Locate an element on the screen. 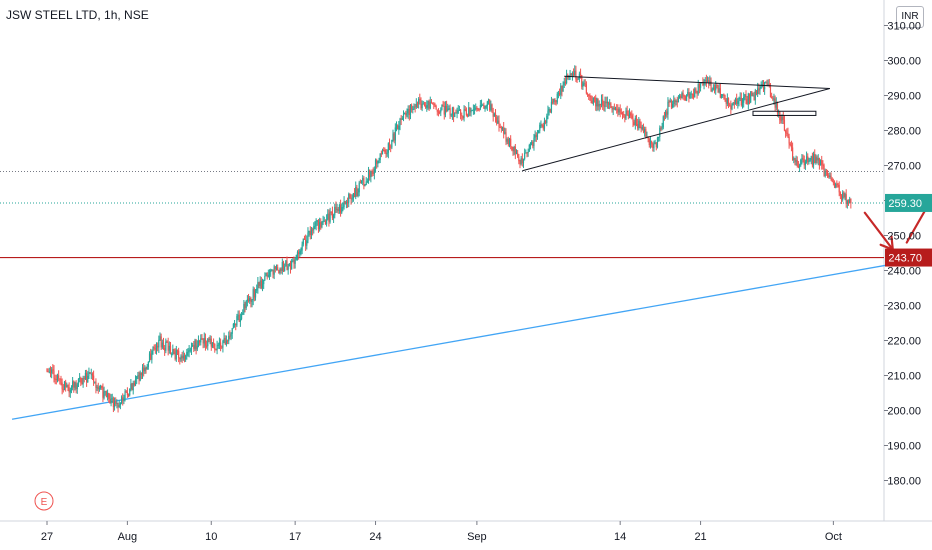 The image size is (932, 550). earnings-marker: E is located at coordinates (44, 501).